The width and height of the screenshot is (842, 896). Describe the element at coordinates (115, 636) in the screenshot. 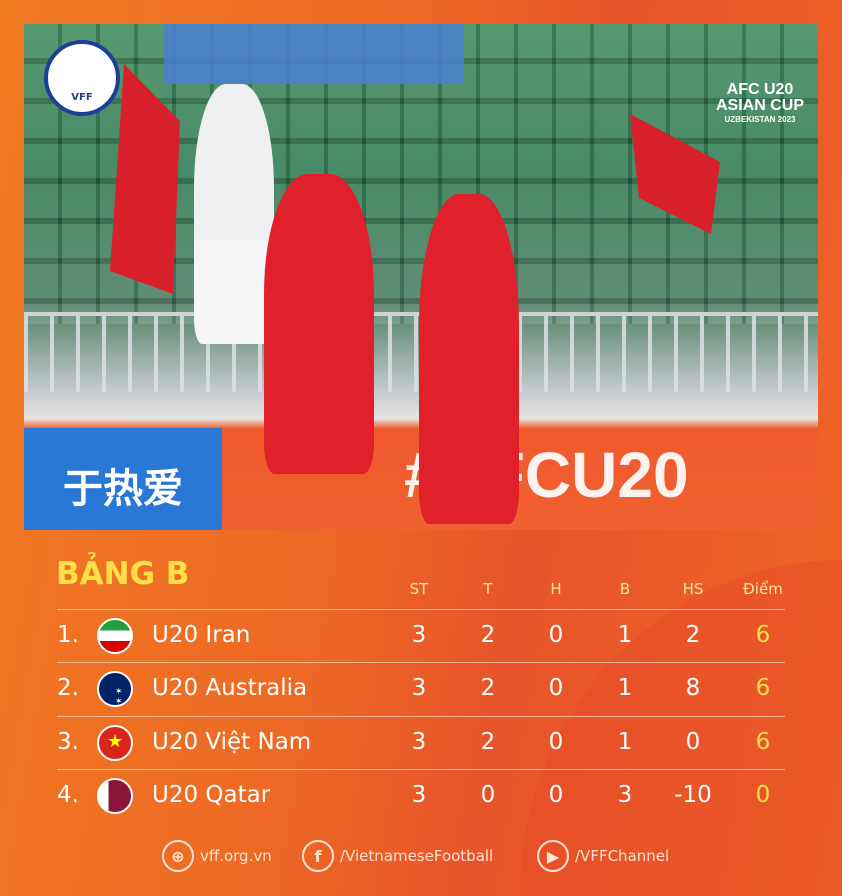

I see `iran-flag-icon` at that location.